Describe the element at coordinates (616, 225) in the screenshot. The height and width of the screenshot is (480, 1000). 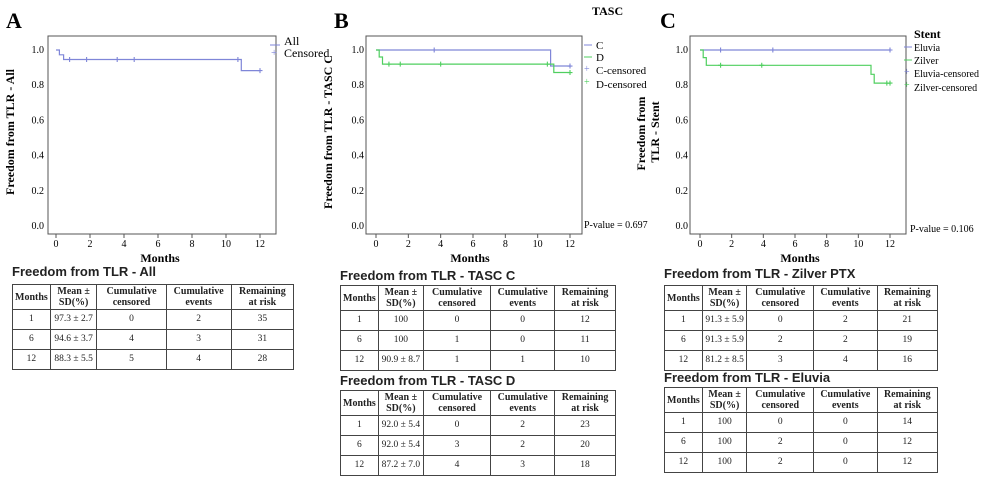
I see `p-value: P-value = 0.697` at that location.